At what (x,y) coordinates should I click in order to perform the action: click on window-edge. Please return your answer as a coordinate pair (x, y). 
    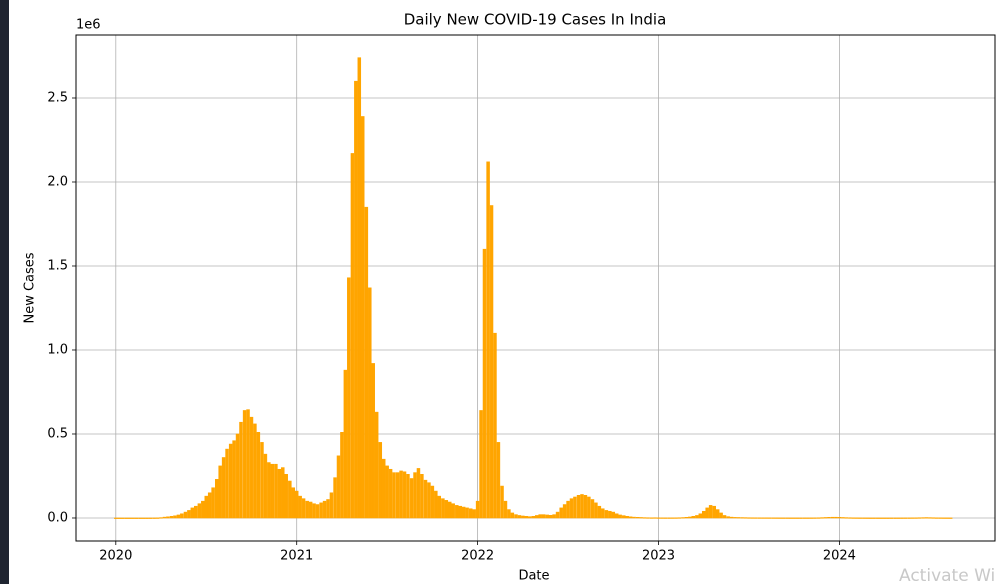
    Looking at the image, I should click on (4, 292).